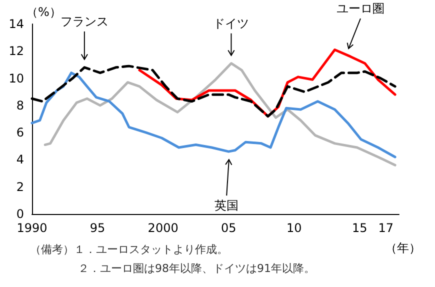  I want to click on x-tick-label: 05, so click(228, 228).